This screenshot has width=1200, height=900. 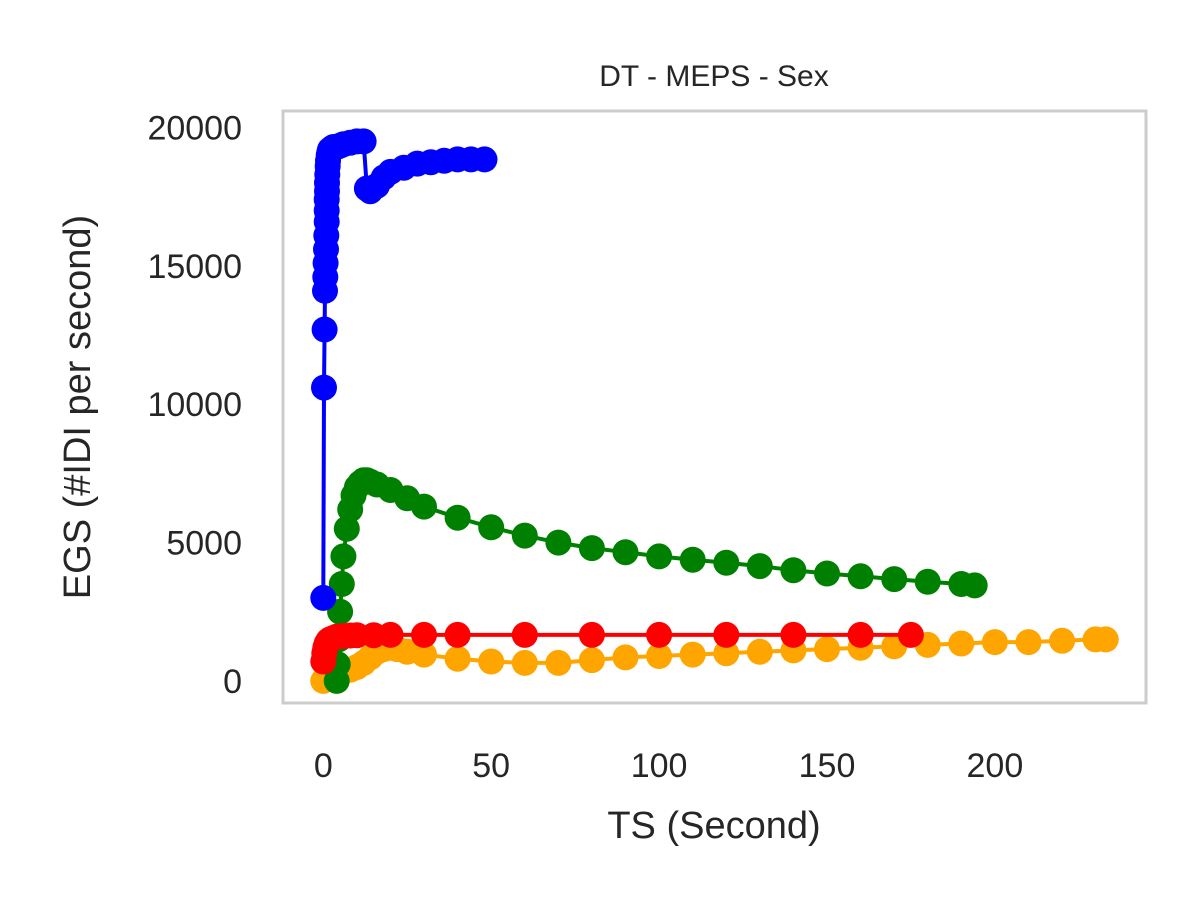 I want to click on x-tick-labels: 0 50 100 150 200, so click(x=668, y=766).